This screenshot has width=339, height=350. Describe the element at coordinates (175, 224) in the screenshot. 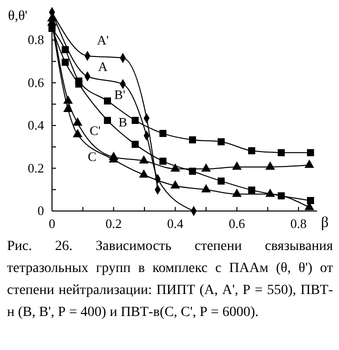

I see `x-tick-label: 0.4` at that location.